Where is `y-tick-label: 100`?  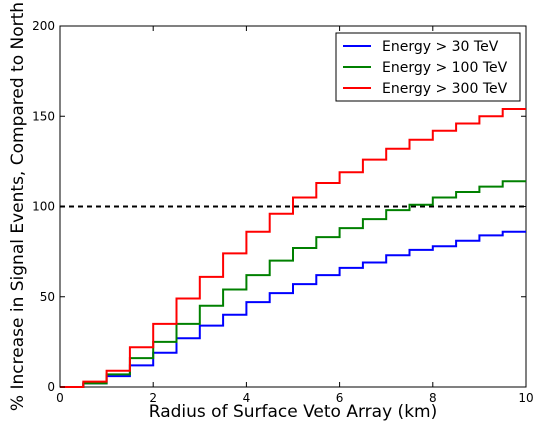 y-tick-label: 100 is located at coordinates (43, 207).